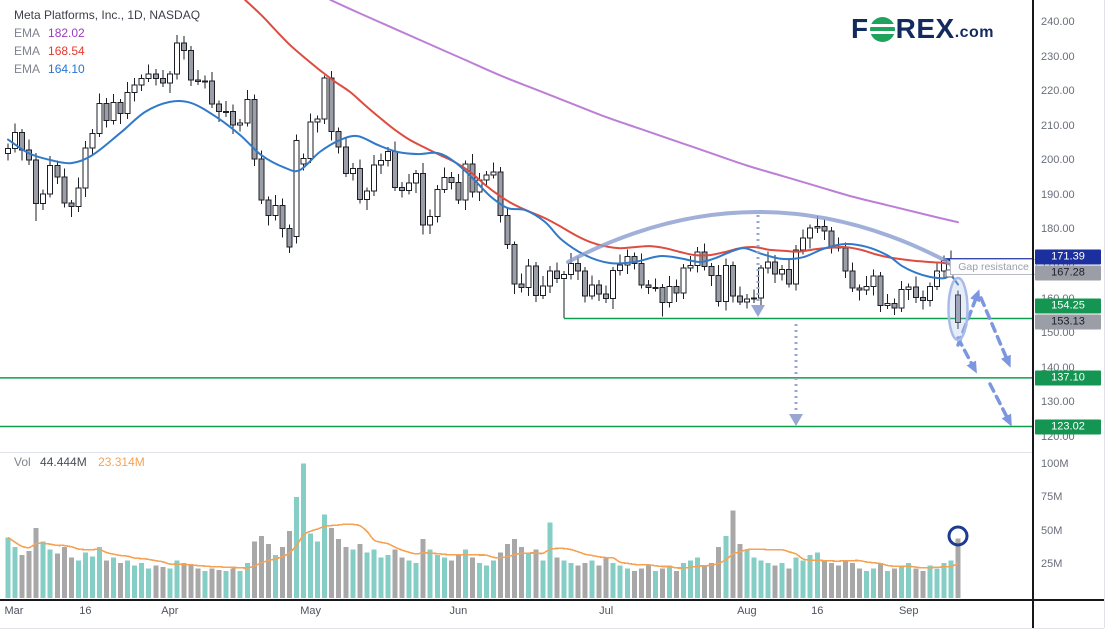  Describe the element at coordinates (1068, 273) in the screenshot. I see `price-label-badge: 167.28` at that location.